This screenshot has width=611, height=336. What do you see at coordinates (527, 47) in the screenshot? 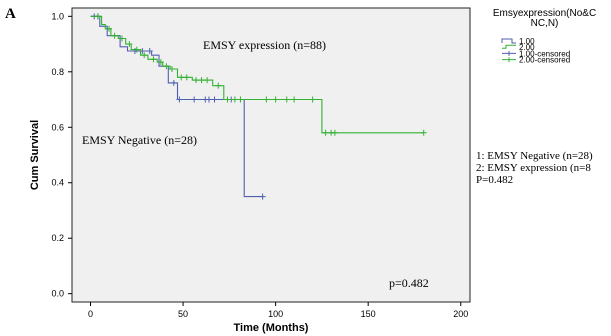
I see `legend-label-2: 2.00` at bounding box center [527, 47].